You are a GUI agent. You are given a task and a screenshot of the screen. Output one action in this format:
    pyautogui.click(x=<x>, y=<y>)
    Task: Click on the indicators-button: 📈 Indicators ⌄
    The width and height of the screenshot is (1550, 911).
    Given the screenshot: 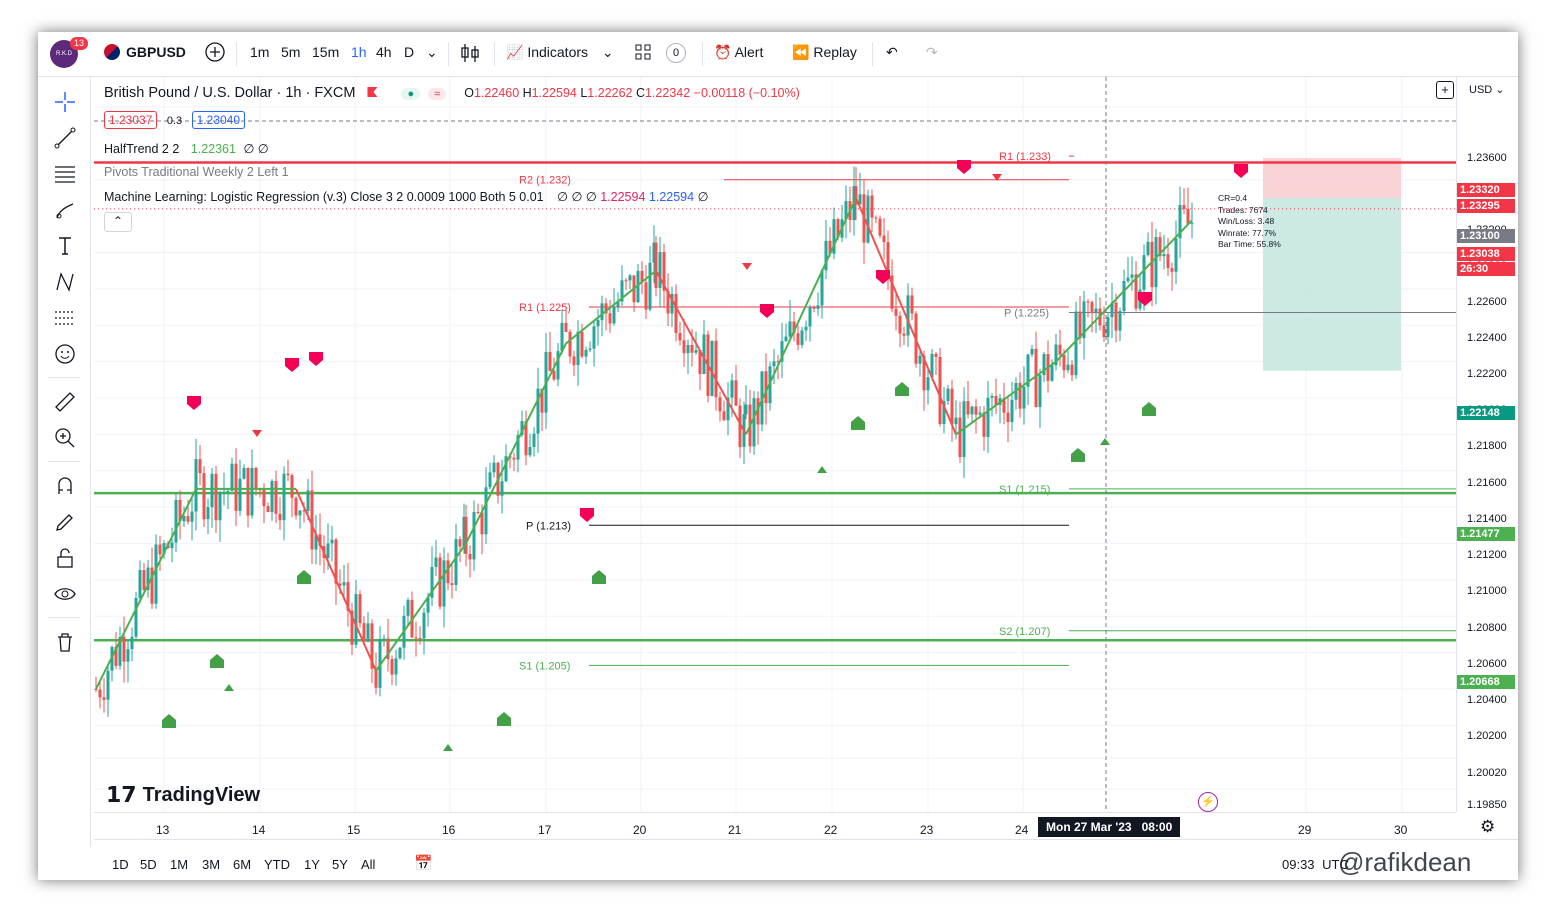 What is the action you would take?
    pyautogui.click(x=560, y=52)
    